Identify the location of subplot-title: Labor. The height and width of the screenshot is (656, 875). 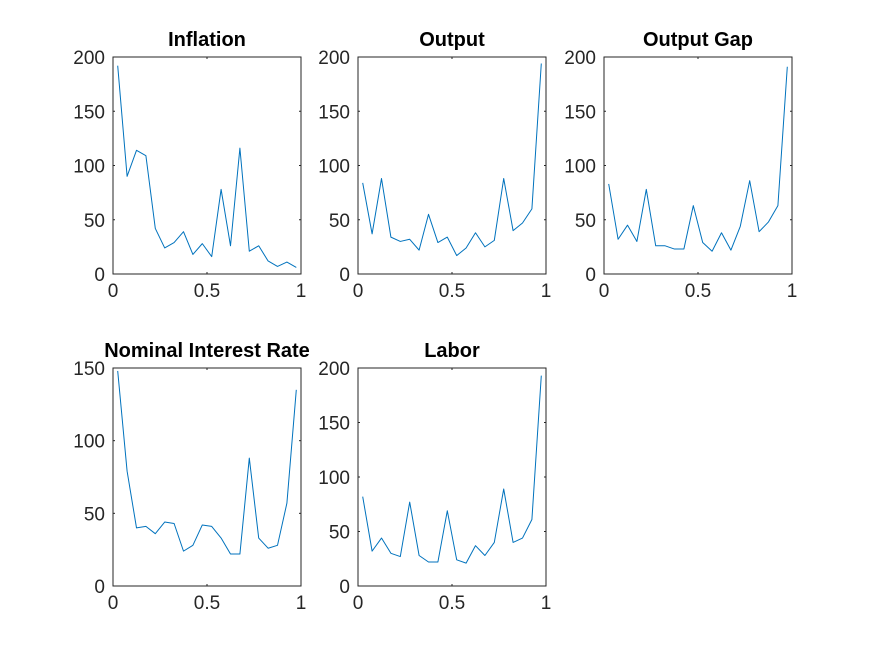
(452, 351).